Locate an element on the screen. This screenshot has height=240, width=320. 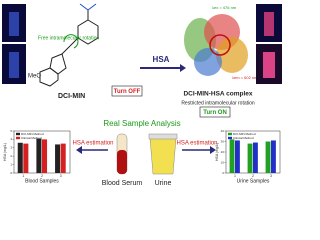
excitation-label: λex = 476 nm is located at coordinates (224, 7).